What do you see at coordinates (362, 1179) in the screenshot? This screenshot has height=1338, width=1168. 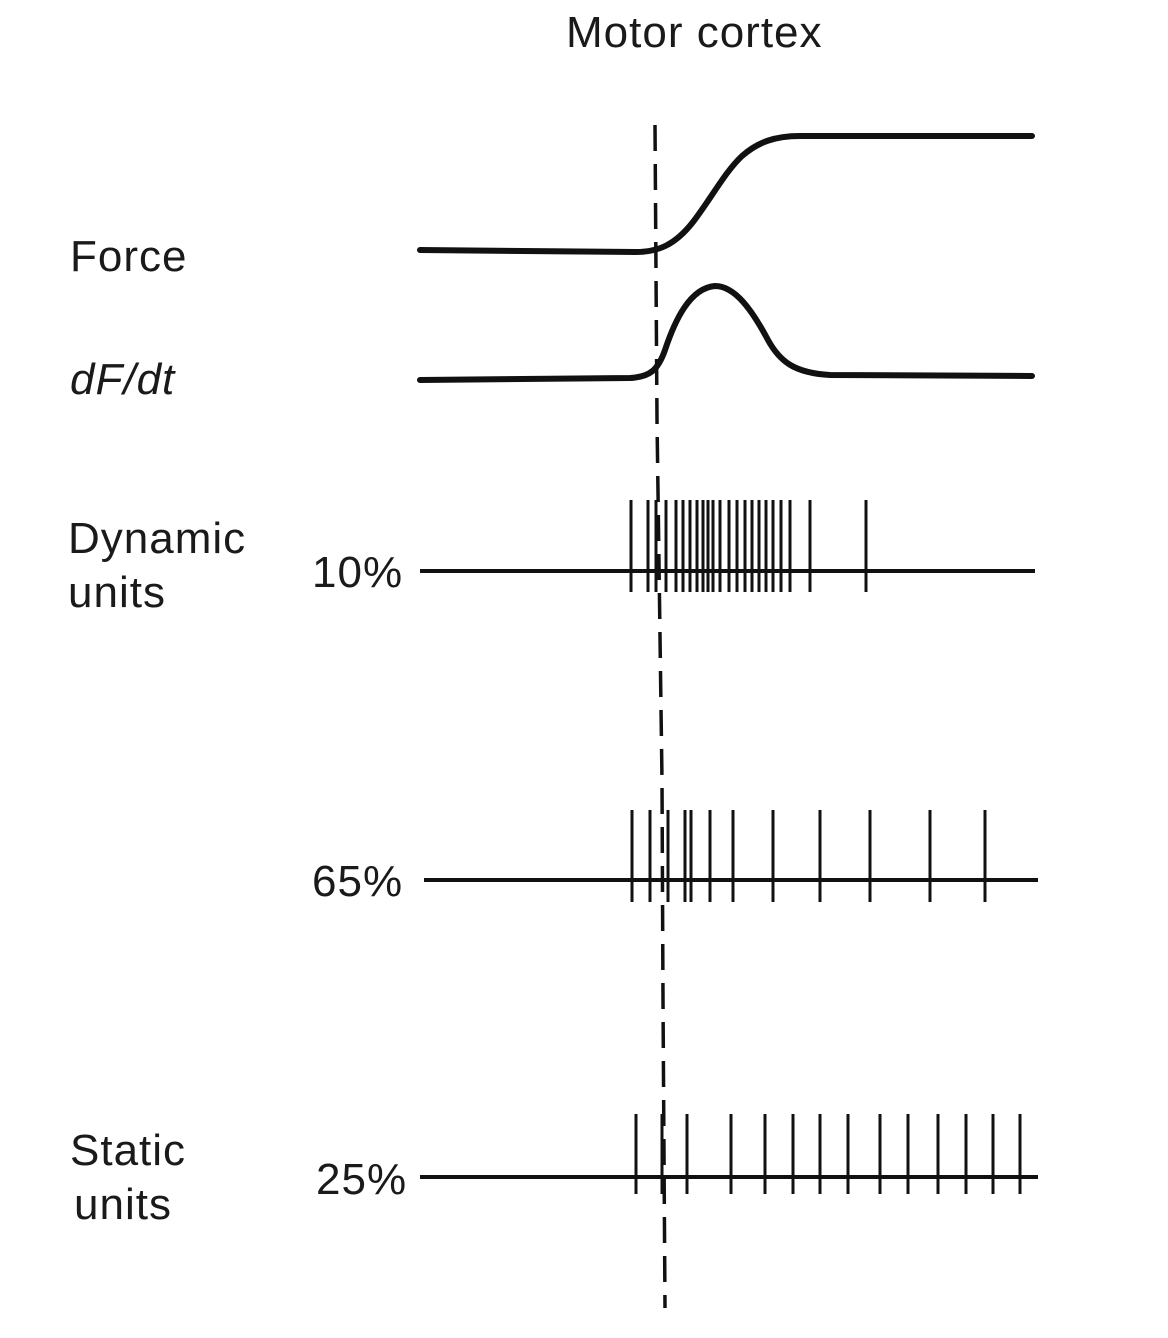 I see `train-25-percent-label: 25%` at bounding box center [362, 1179].